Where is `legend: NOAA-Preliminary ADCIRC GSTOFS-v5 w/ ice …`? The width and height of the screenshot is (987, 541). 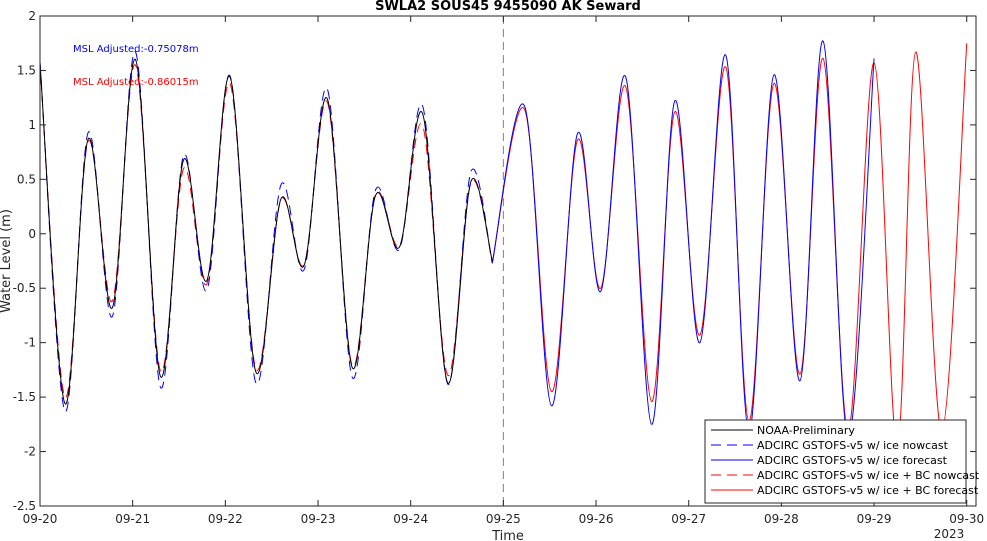 legend: NOAA-Preliminary ADCIRC GSTOFS-v5 w/ ice … is located at coordinates (842, 461).